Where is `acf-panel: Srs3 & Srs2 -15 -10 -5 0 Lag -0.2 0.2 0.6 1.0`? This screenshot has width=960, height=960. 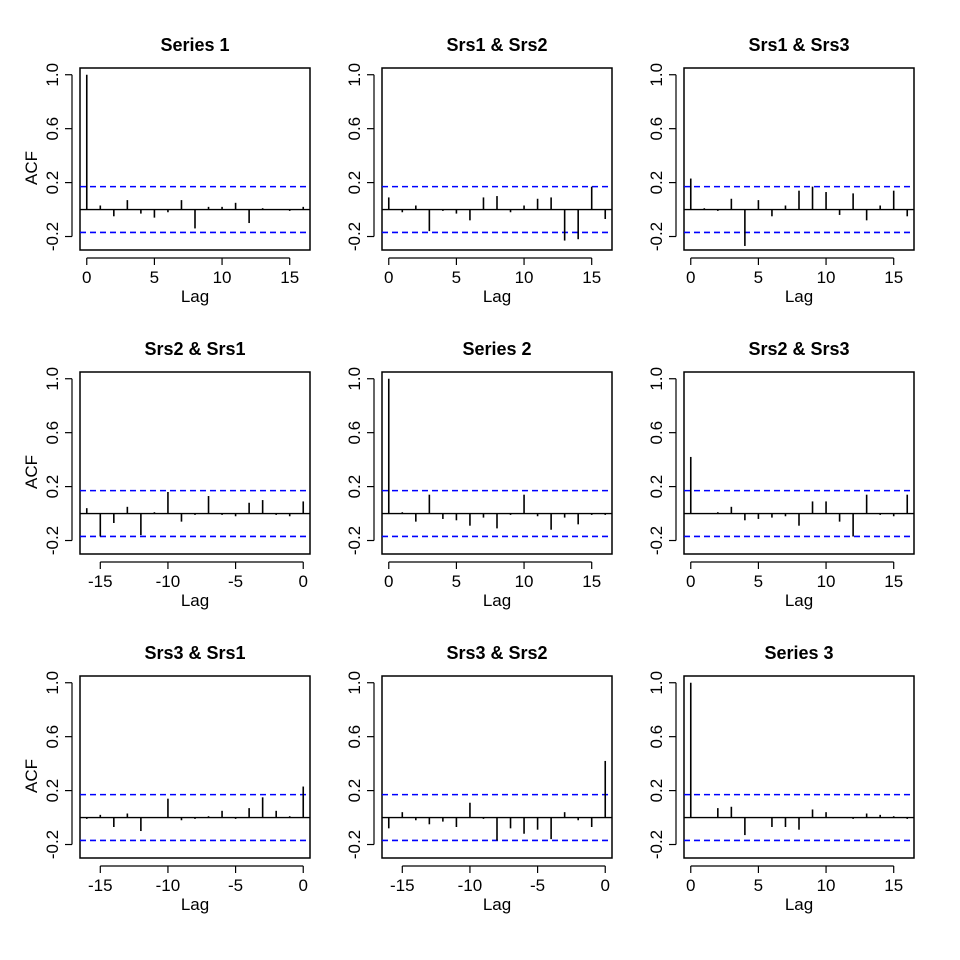 acf-panel: Srs3 & Srs2 -15 -10 -5 0 Lag -0.2 0.2 0.6 1.0 is located at coordinates (479, 778).